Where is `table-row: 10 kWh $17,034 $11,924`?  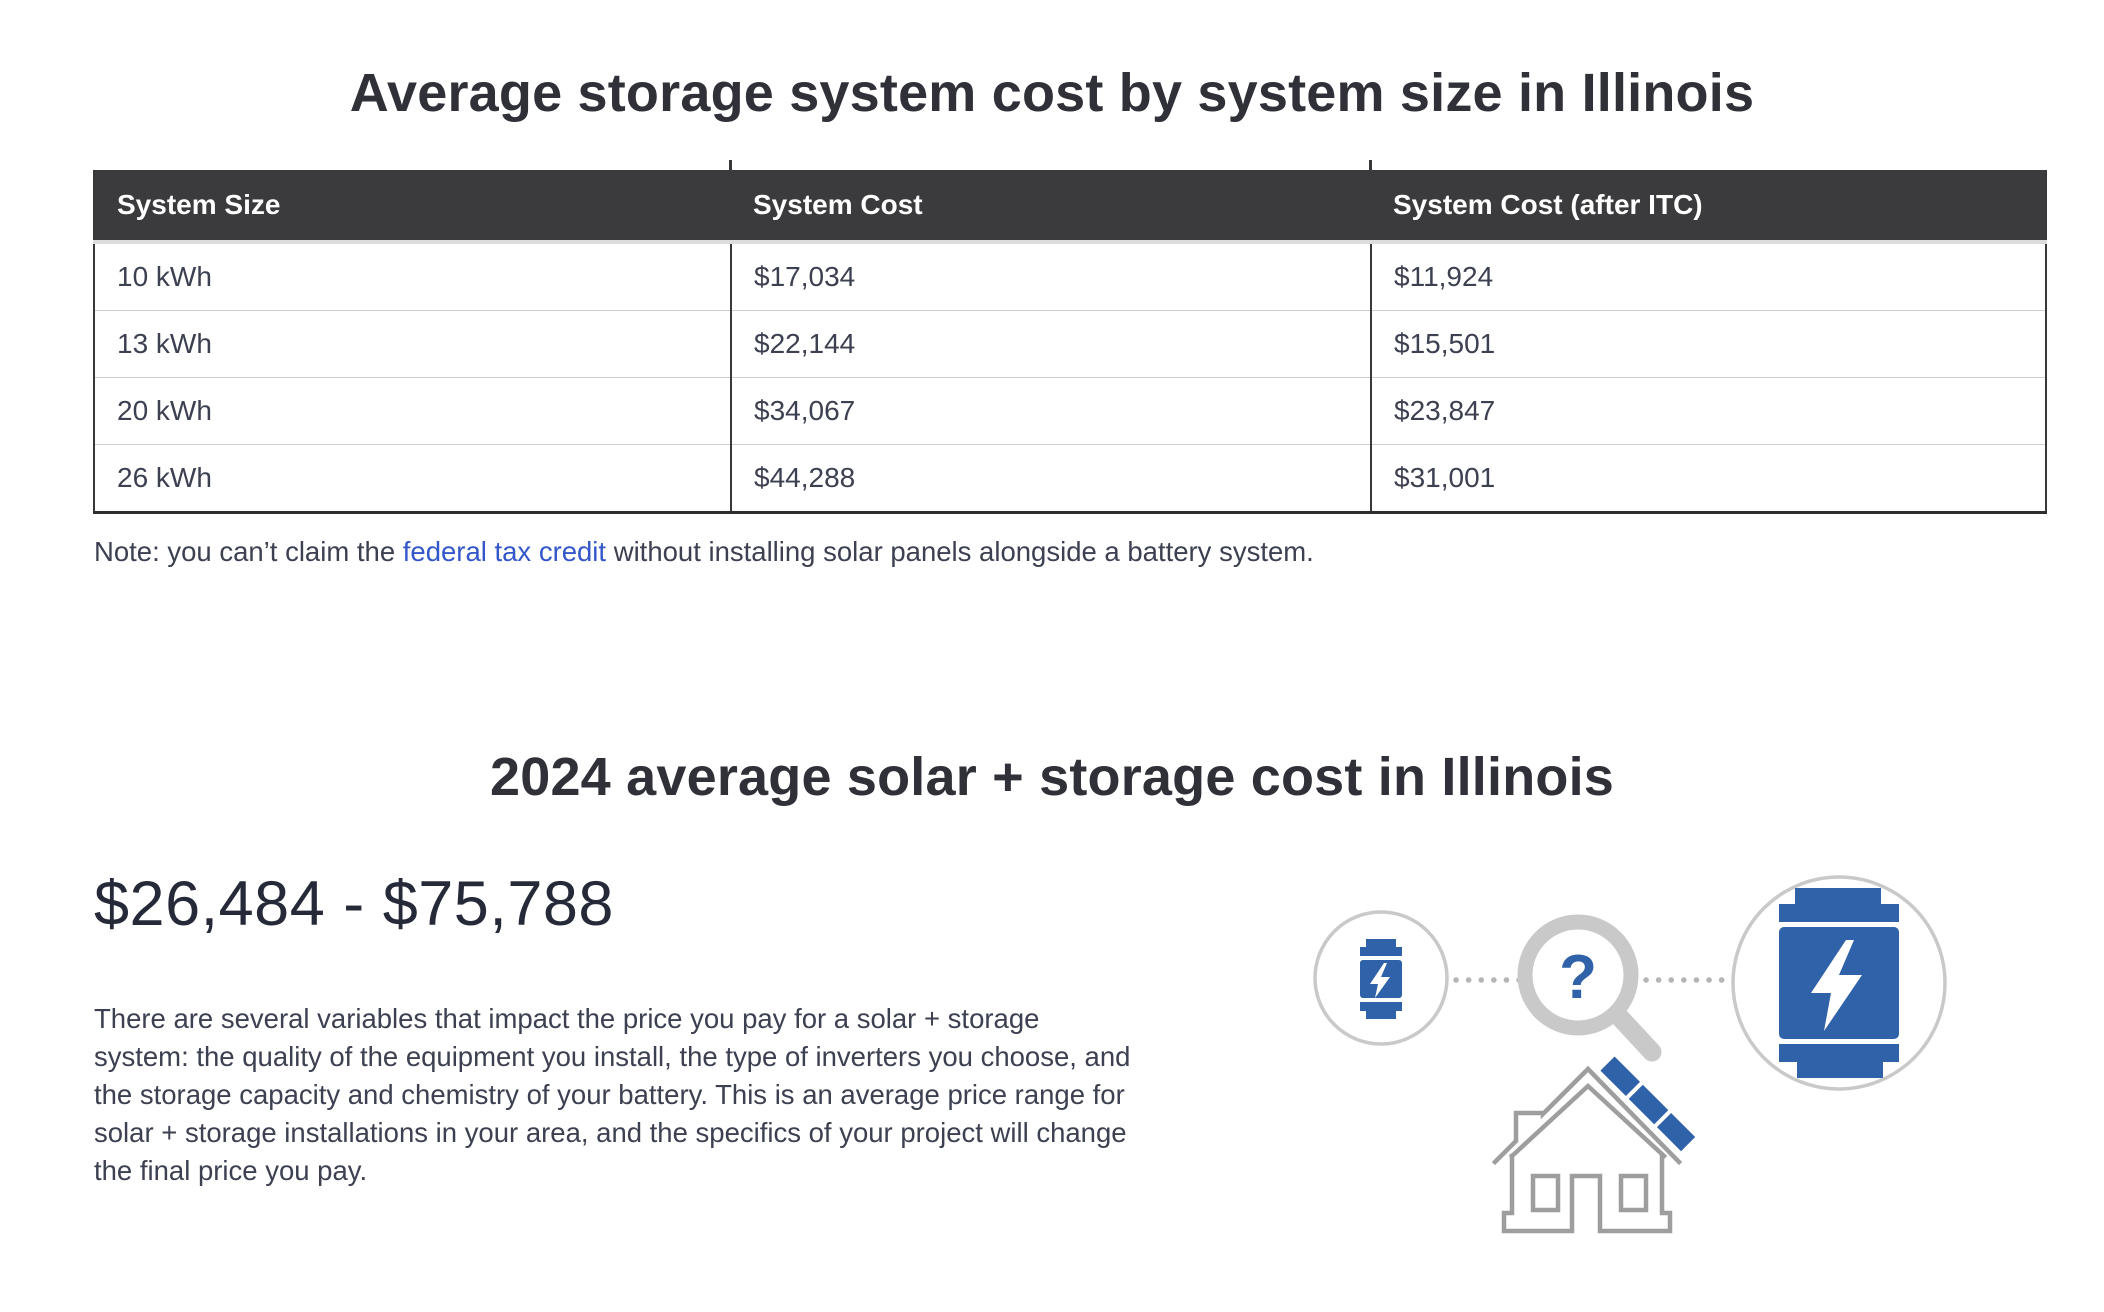 table-row: 10 kWh $17,034 $11,924 is located at coordinates (1070, 276).